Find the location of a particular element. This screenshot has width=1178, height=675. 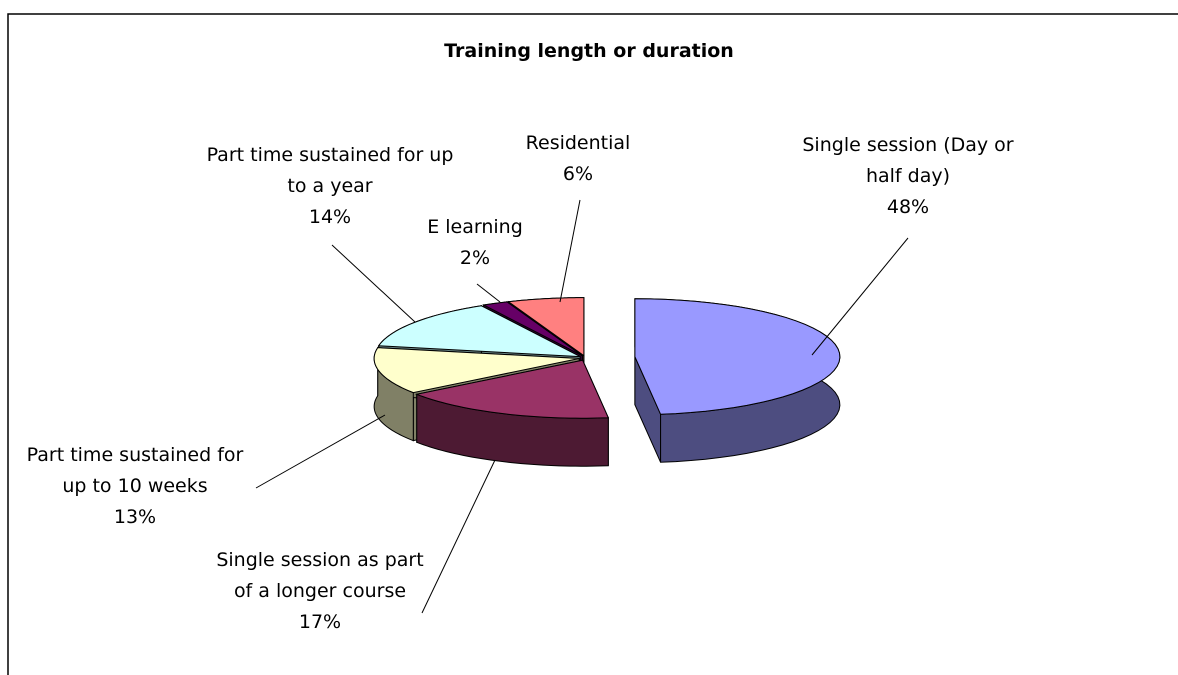

slice-label: Residential 6% is located at coordinates (578, 159).